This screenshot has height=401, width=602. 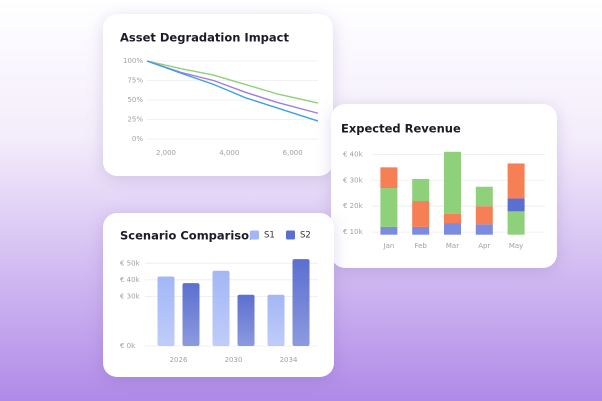 I want to click on legend-label: S2, so click(x=305, y=236).